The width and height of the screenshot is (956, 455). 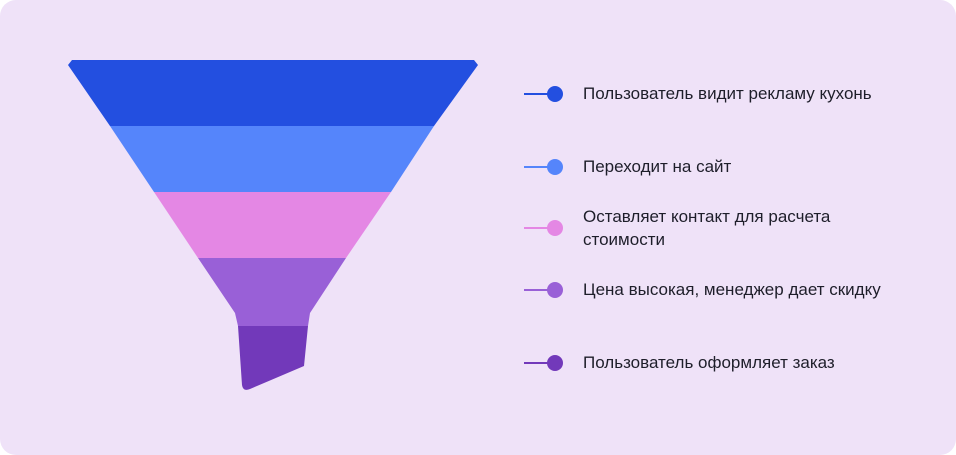 I want to click on legend-item: Пользователь видит рекламу кухонь, so click(x=703, y=93).